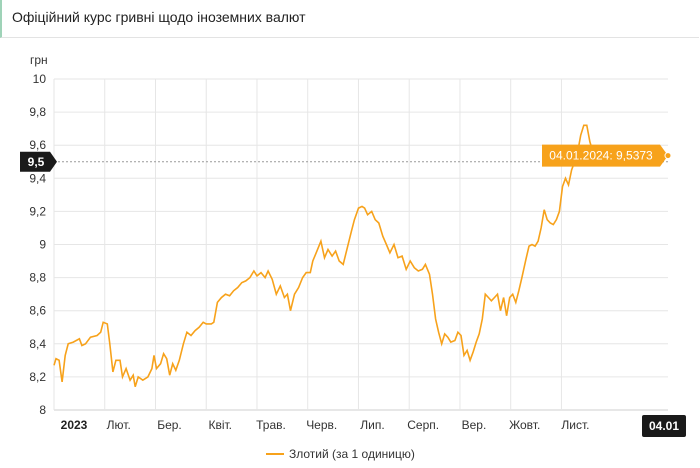  I want to click on tooltip-marker, so click(668, 156).